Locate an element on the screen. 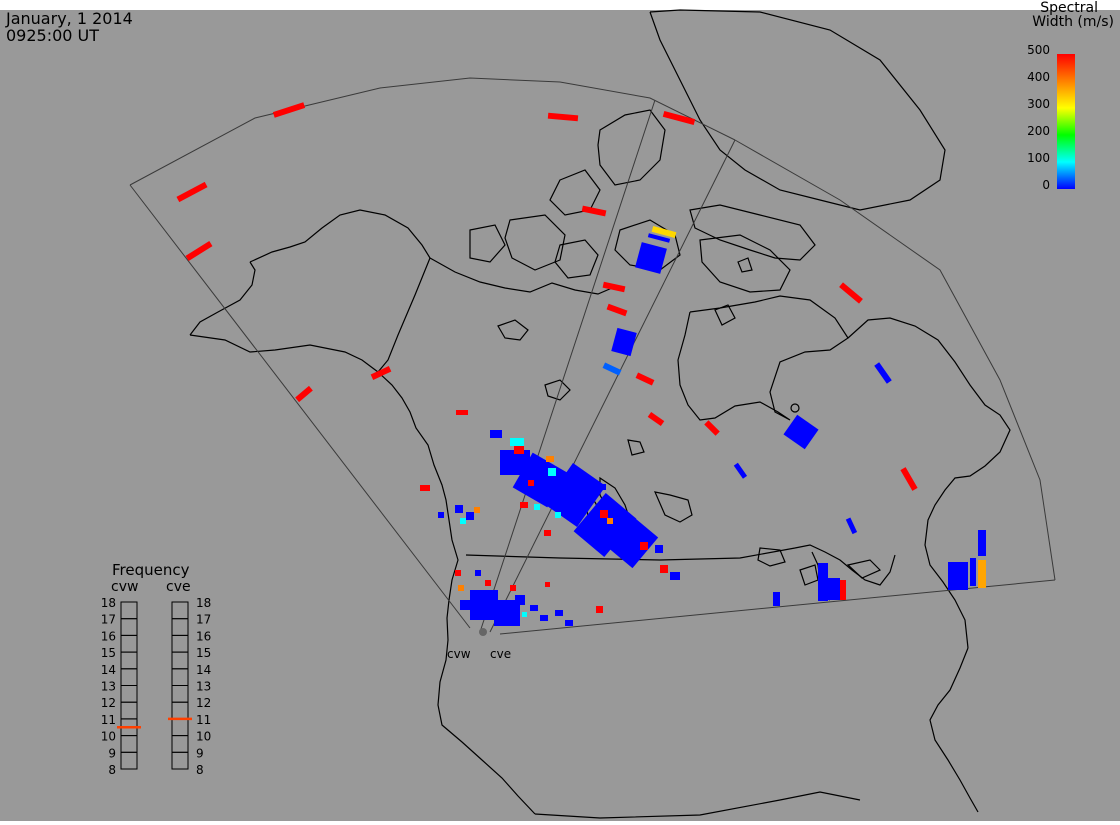 This screenshot has height=825, width=1120. site-label-cve: cve is located at coordinates (500, 654).